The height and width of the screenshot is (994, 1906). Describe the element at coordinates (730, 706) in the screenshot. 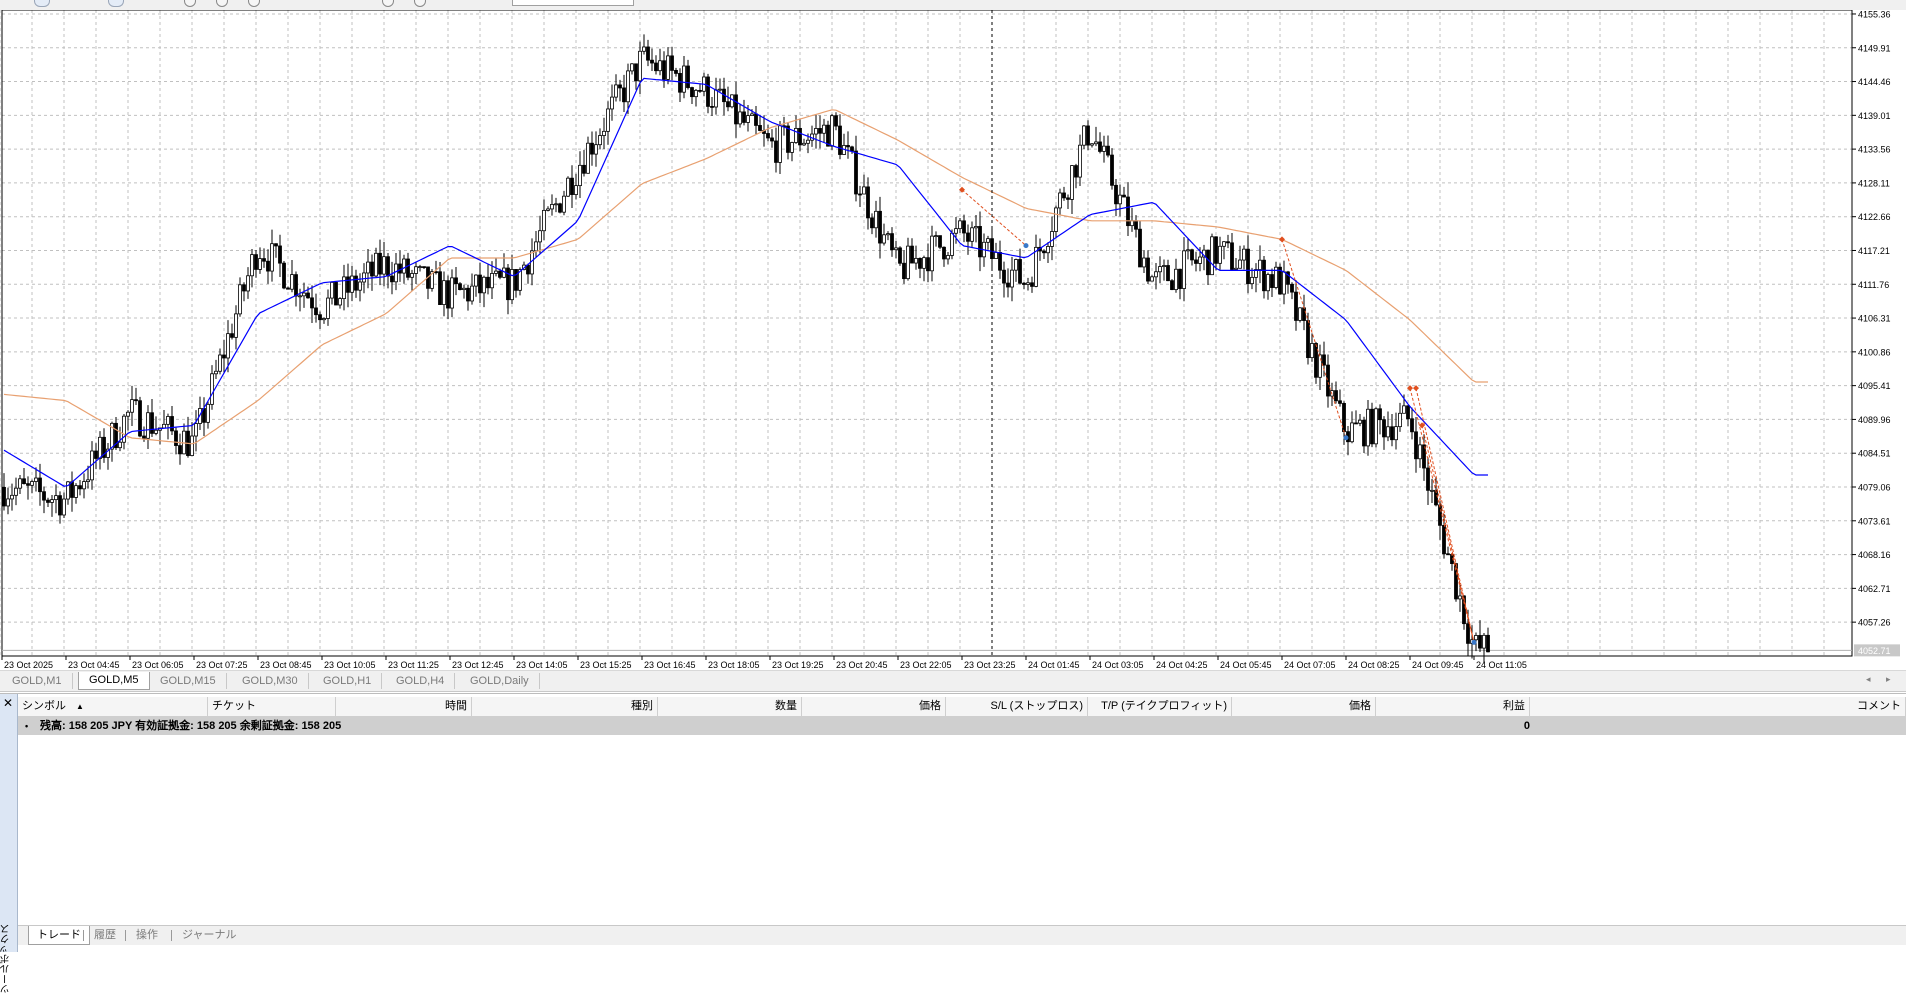

I see `column-header: 数量` at that location.